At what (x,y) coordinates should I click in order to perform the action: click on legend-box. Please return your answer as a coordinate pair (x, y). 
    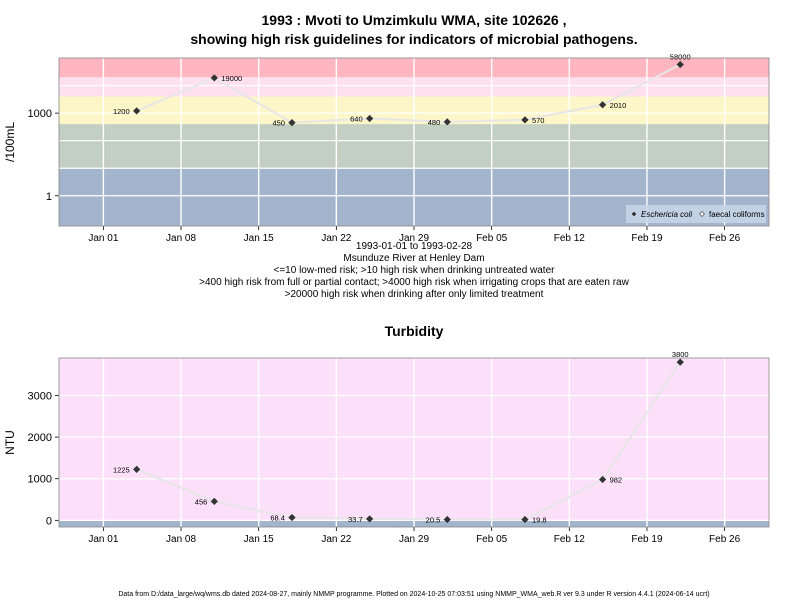
    Looking at the image, I should click on (696, 214).